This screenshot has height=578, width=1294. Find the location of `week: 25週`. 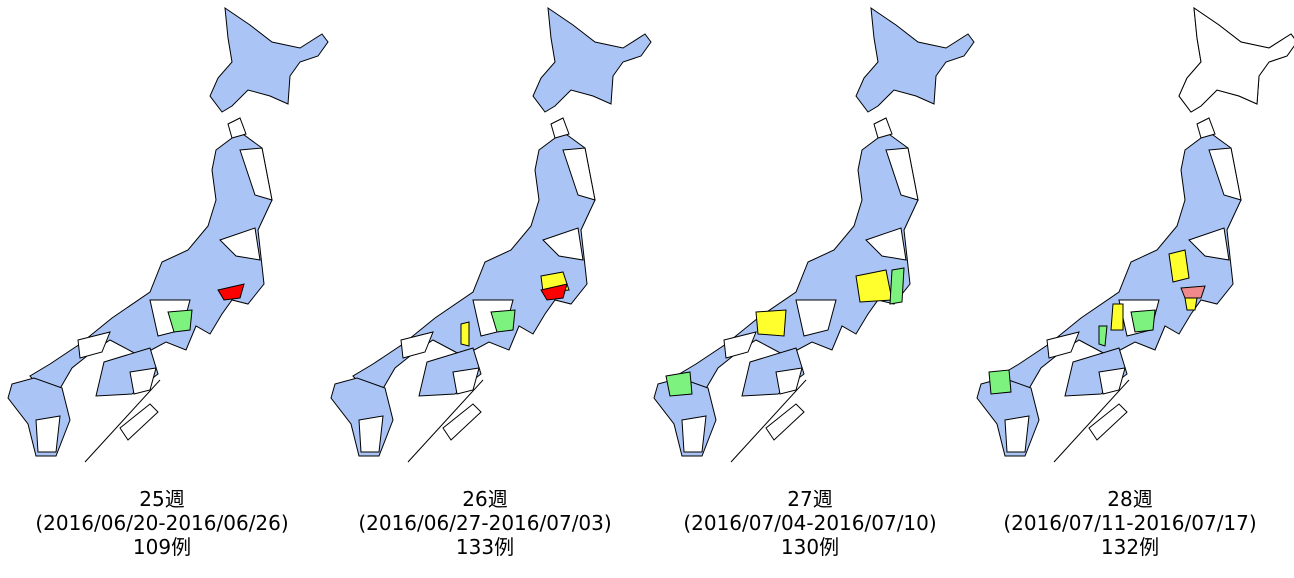

week: 25週 is located at coordinates (161, 499).